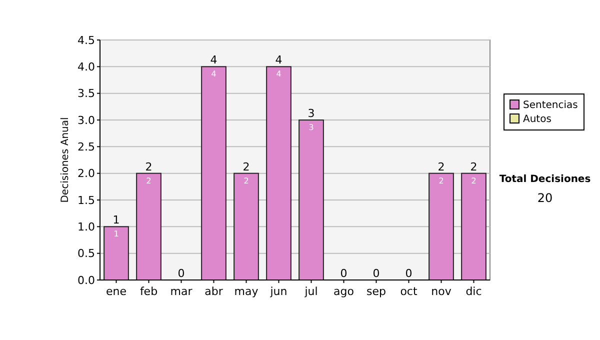  Describe the element at coordinates (311, 127) in the screenshot. I see `data-label: 3` at that location.